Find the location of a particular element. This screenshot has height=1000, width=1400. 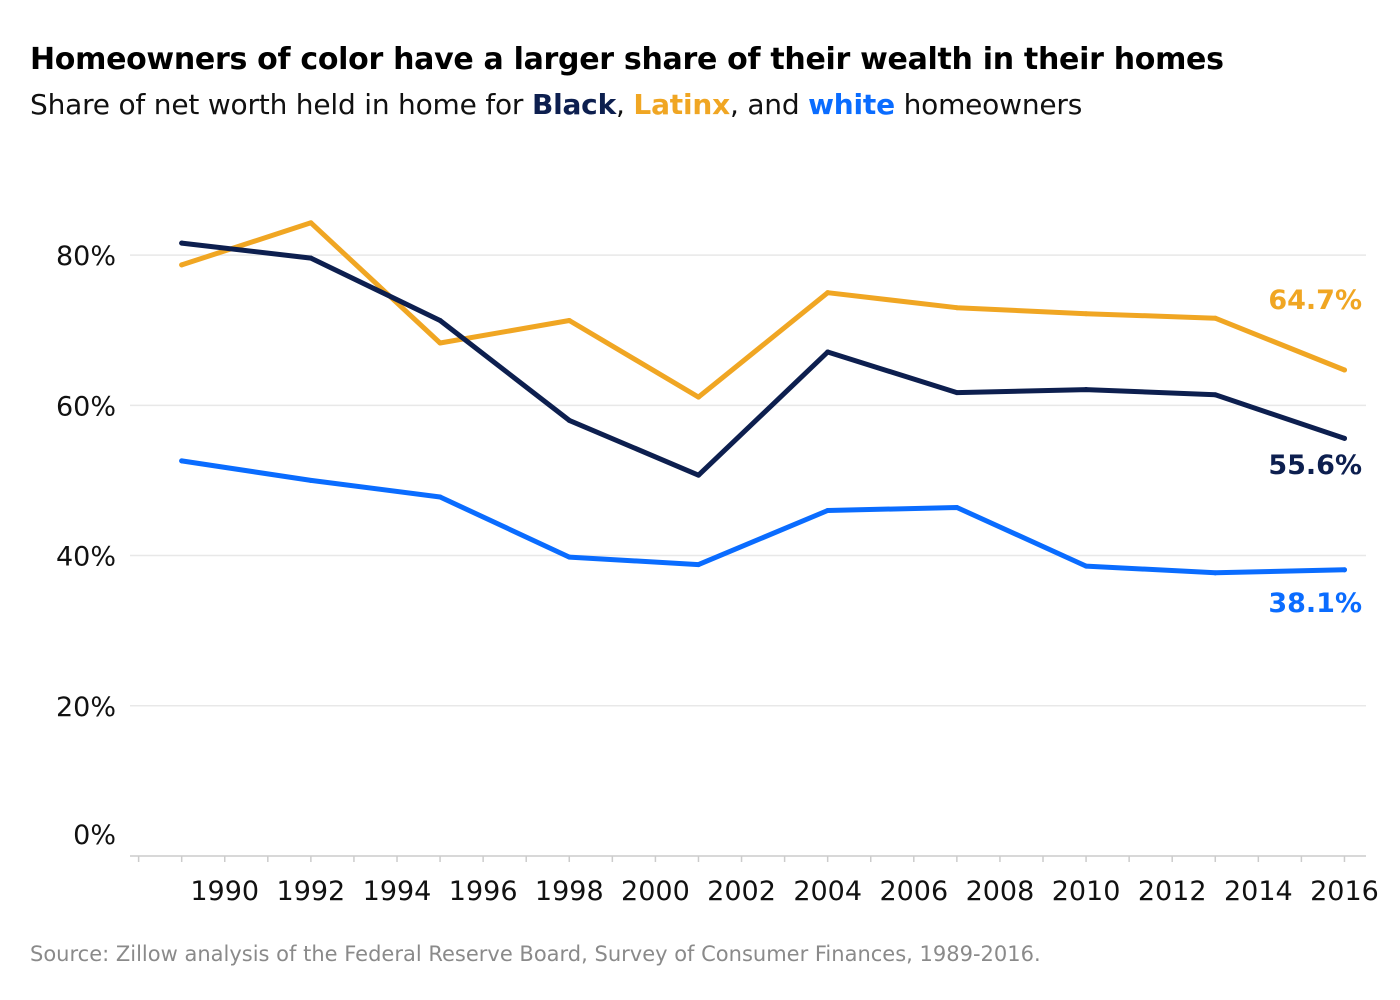

x-tick-label-2004: 2004 is located at coordinates (827, 891).